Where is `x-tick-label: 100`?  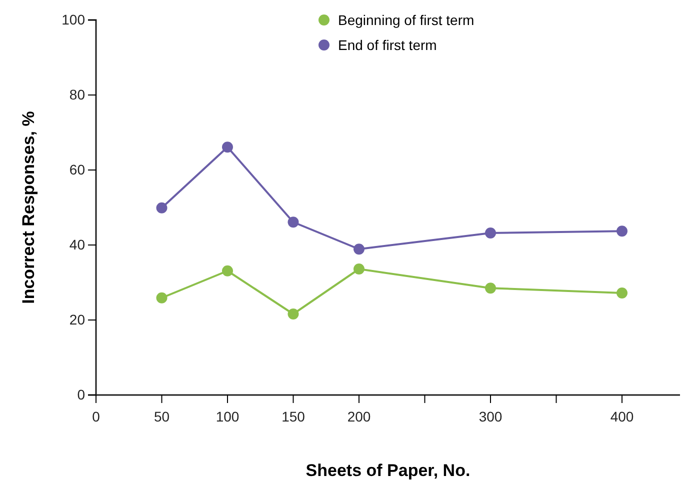 x-tick-label: 100 is located at coordinates (228, 416).